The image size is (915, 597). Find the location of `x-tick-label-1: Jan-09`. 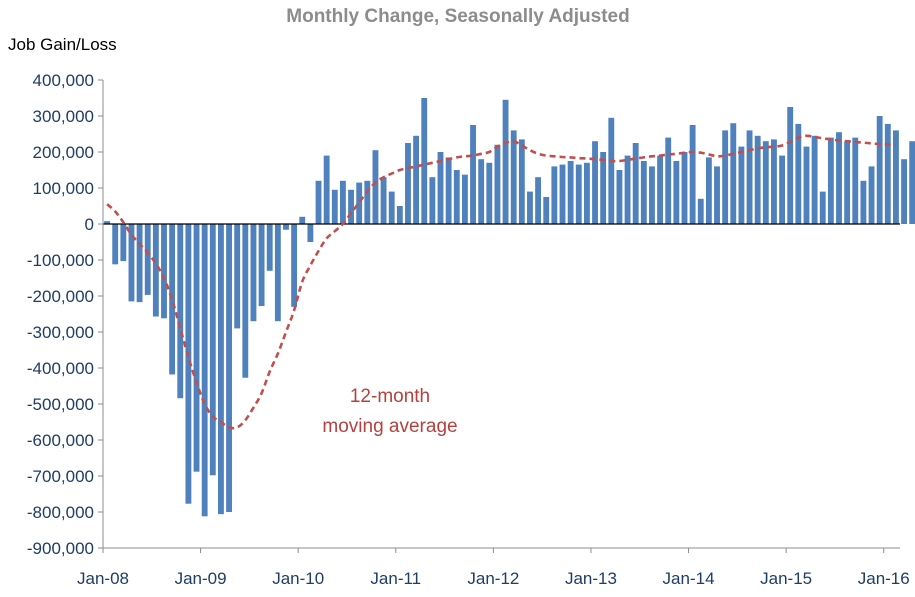

x-tick-label-1: Jan-09 is located at coordinates (201, 578).